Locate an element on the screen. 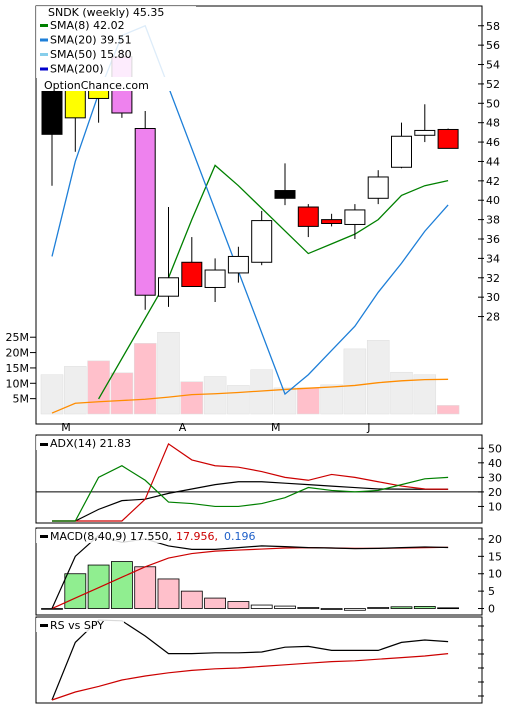 This screenshot has width=526, height=706. macd-layer is located at coordinates (250, 572).